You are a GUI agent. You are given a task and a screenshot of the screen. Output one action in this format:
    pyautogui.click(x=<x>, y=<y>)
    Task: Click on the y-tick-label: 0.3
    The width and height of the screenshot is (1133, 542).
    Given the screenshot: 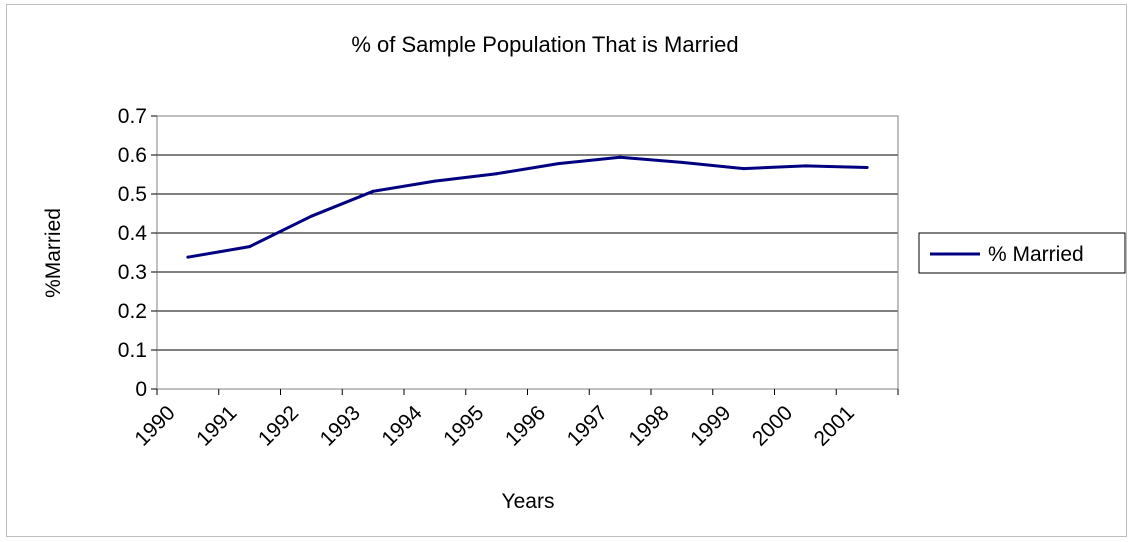 What is the action you would take?
    pyautogui.click(x=132, y=272)
    